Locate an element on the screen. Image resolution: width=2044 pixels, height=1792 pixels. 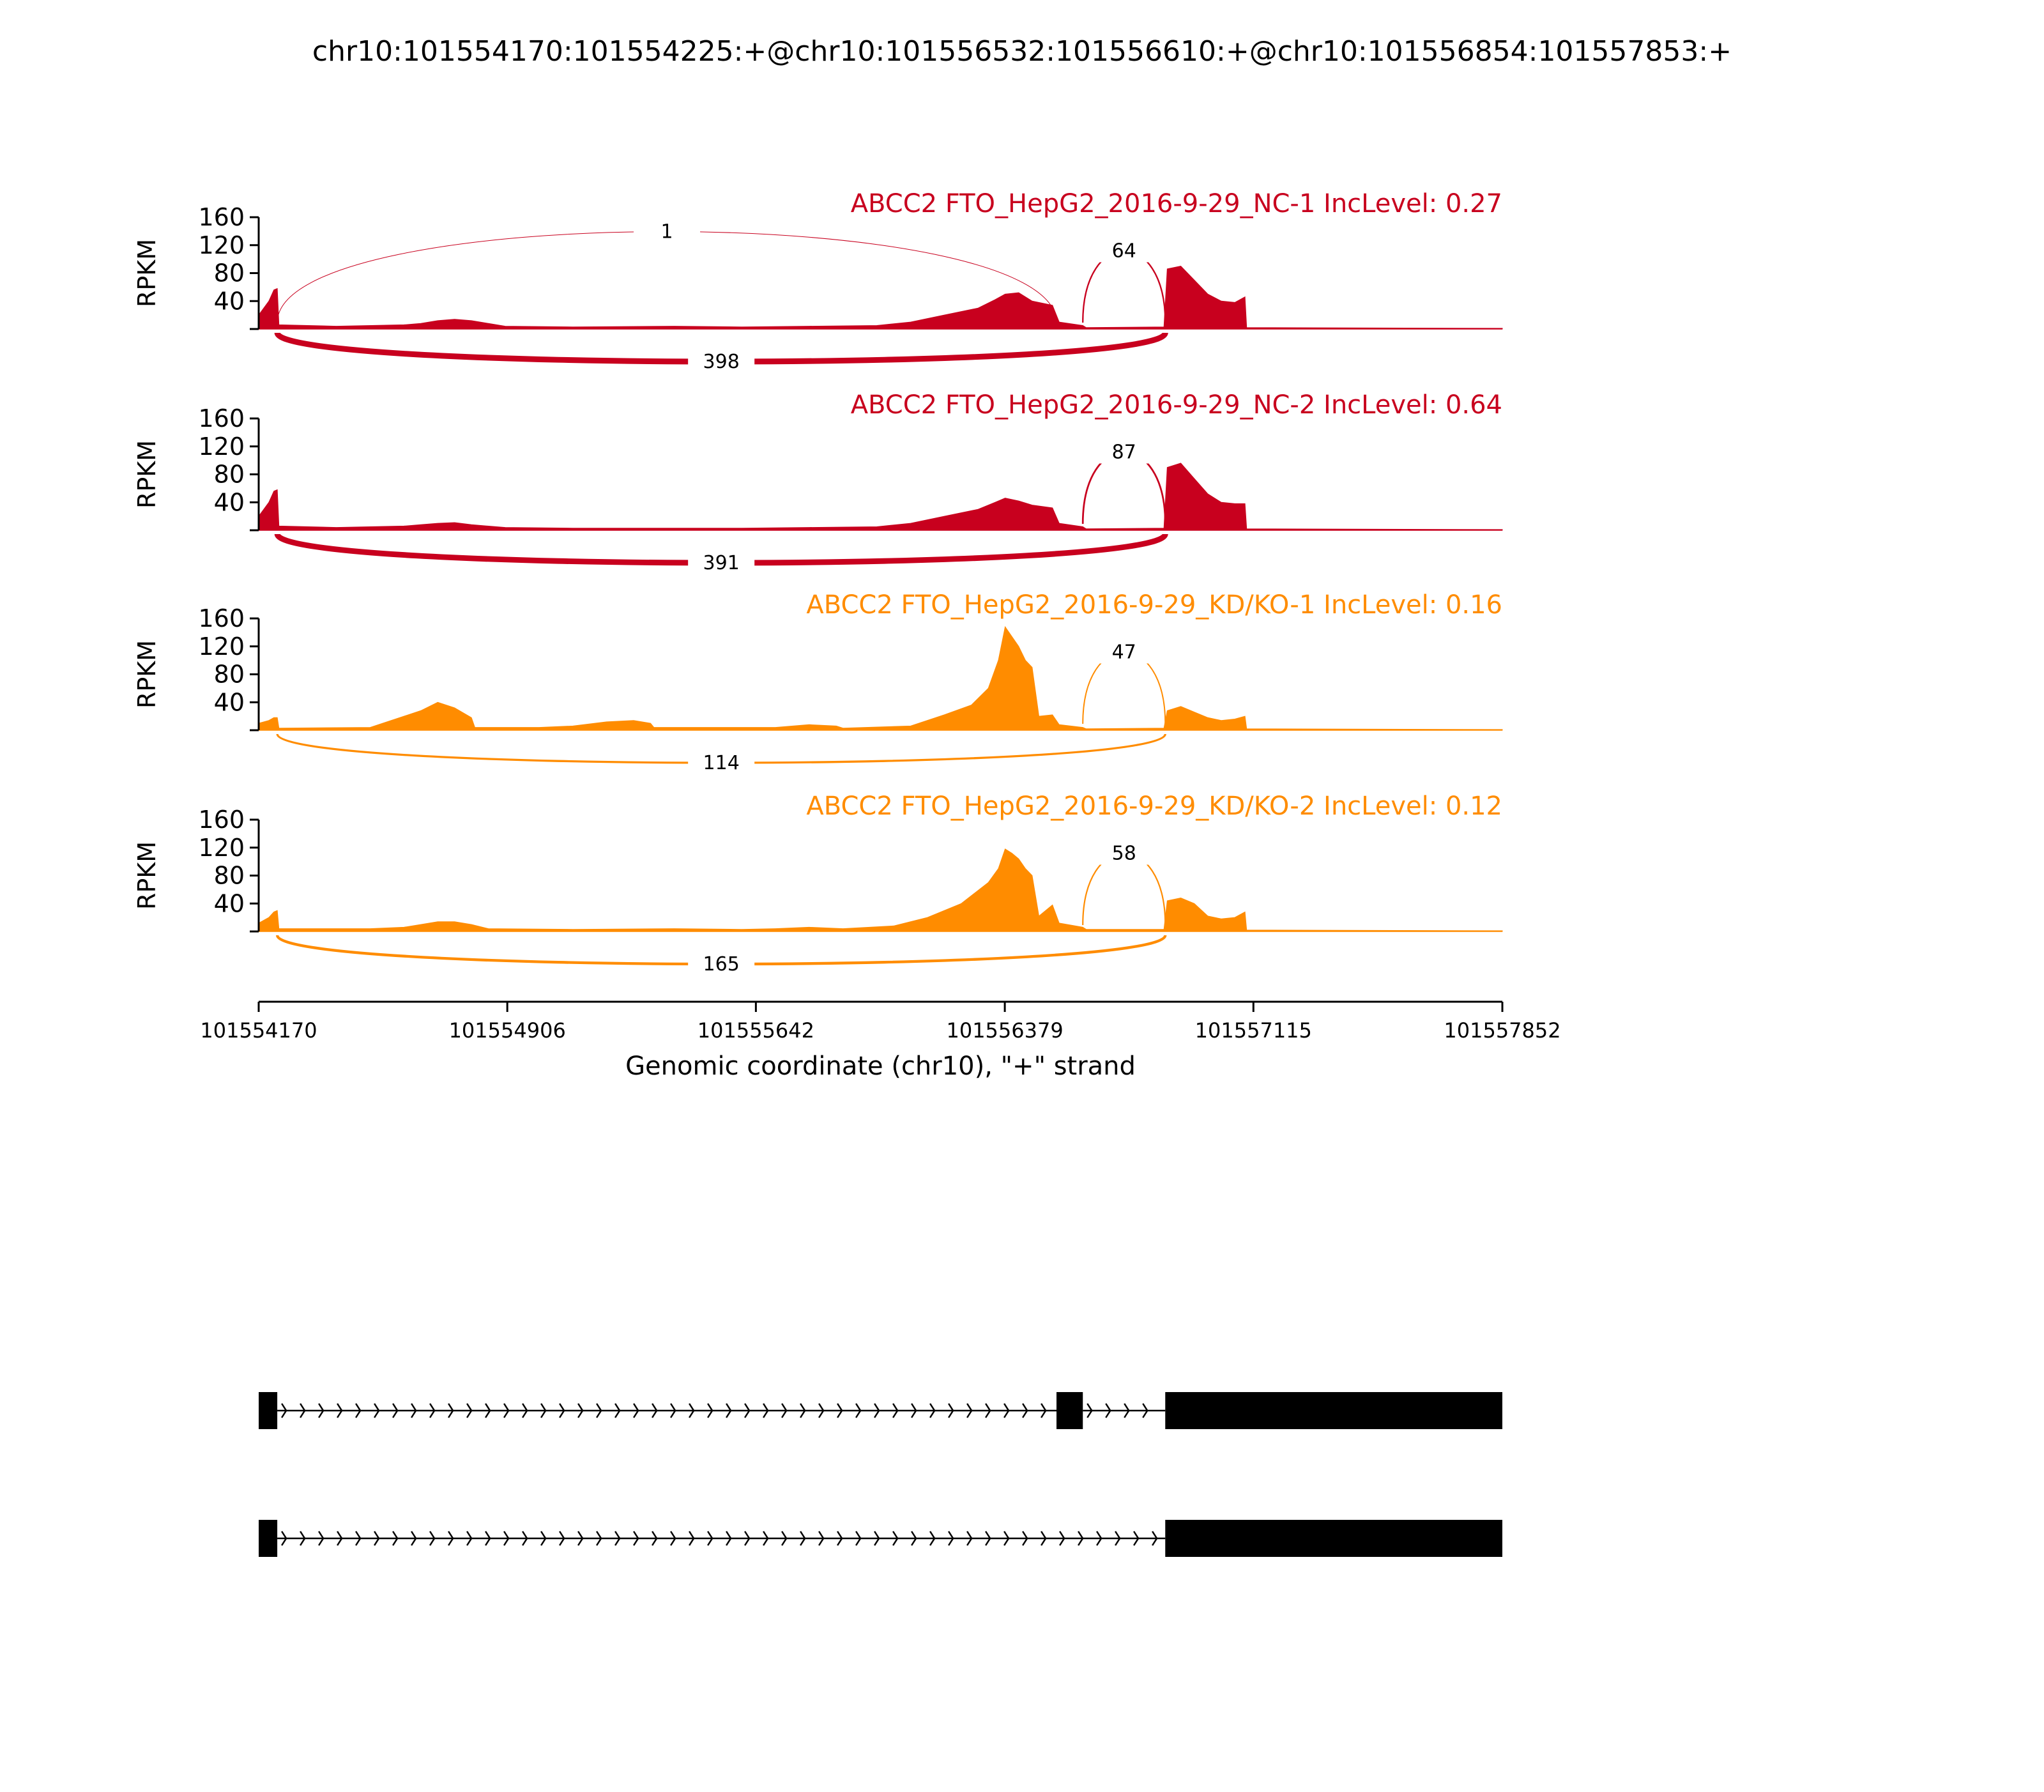
junction-label: 87 is located at coordinates (1124, 453).